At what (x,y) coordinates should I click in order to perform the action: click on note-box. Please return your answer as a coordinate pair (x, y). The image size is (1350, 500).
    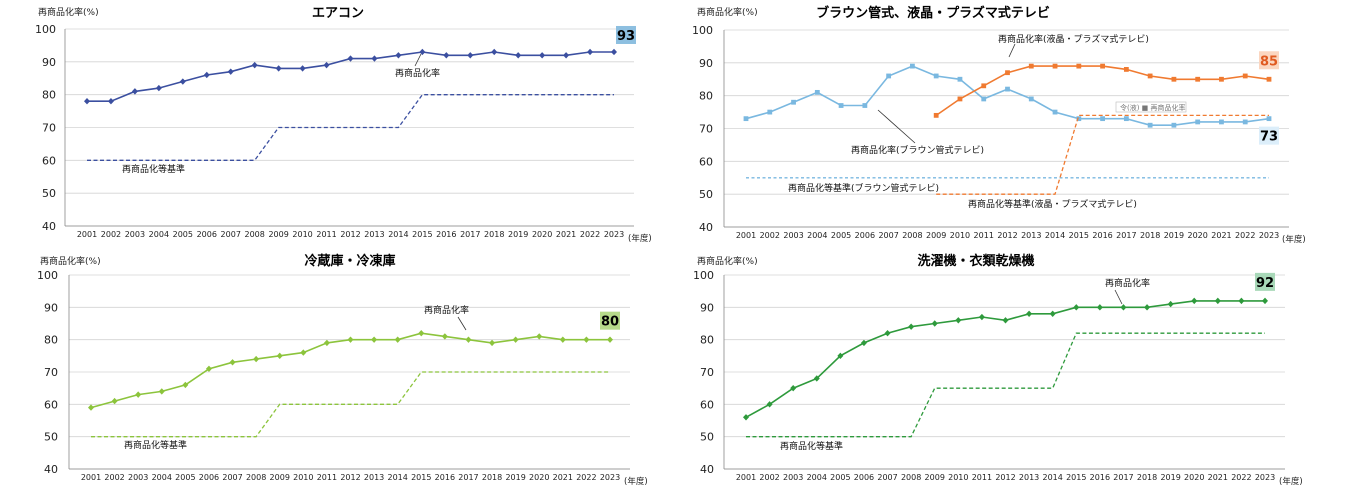
    Looking at the image, I should click on (1151, 107).